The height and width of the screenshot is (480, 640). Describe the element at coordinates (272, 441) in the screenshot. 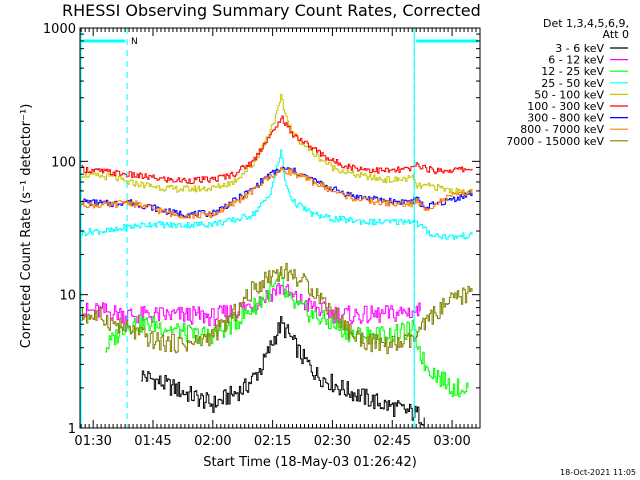

I see `x-tick-label: 02:15` at that location.